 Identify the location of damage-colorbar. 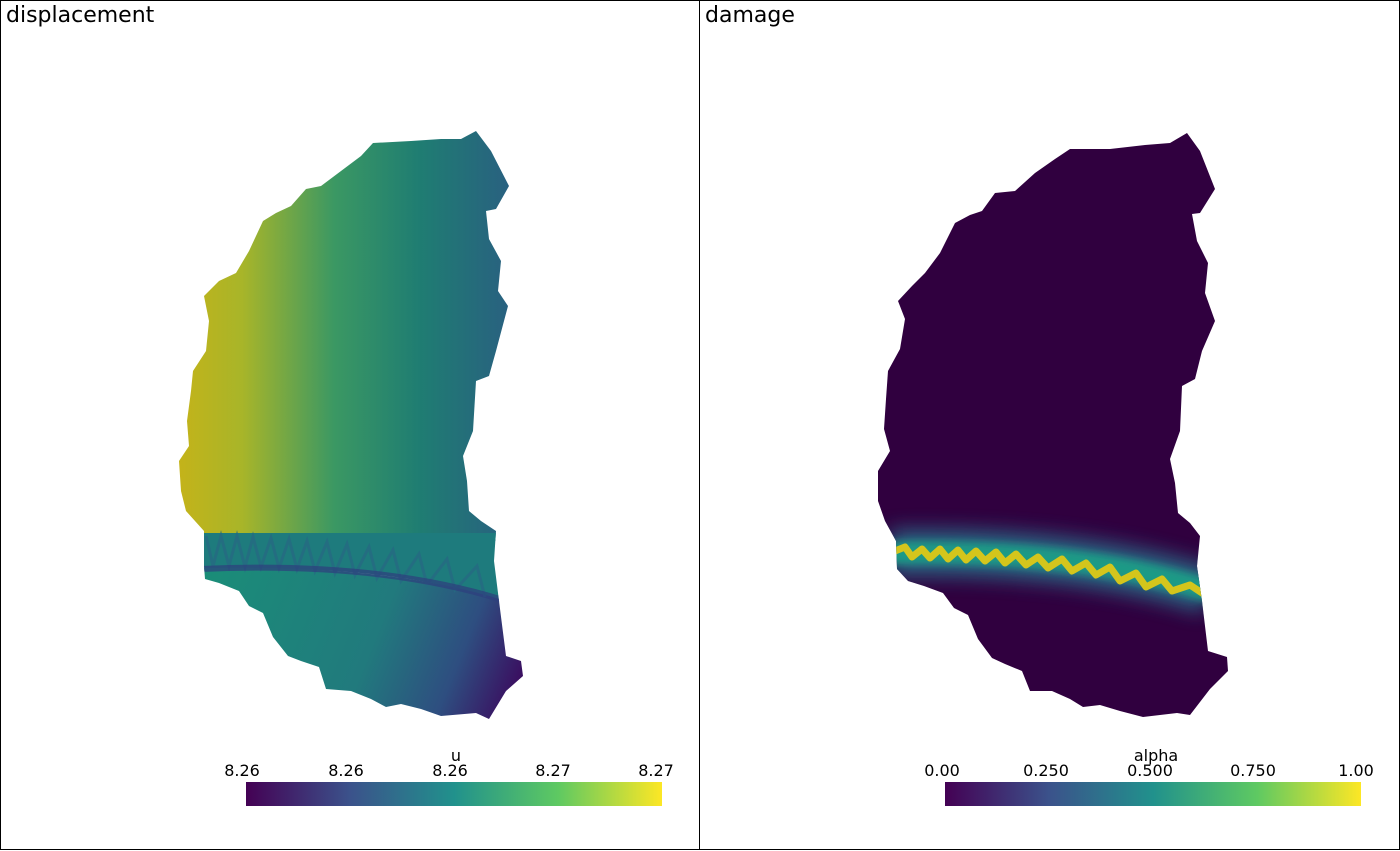
(1153, 794).